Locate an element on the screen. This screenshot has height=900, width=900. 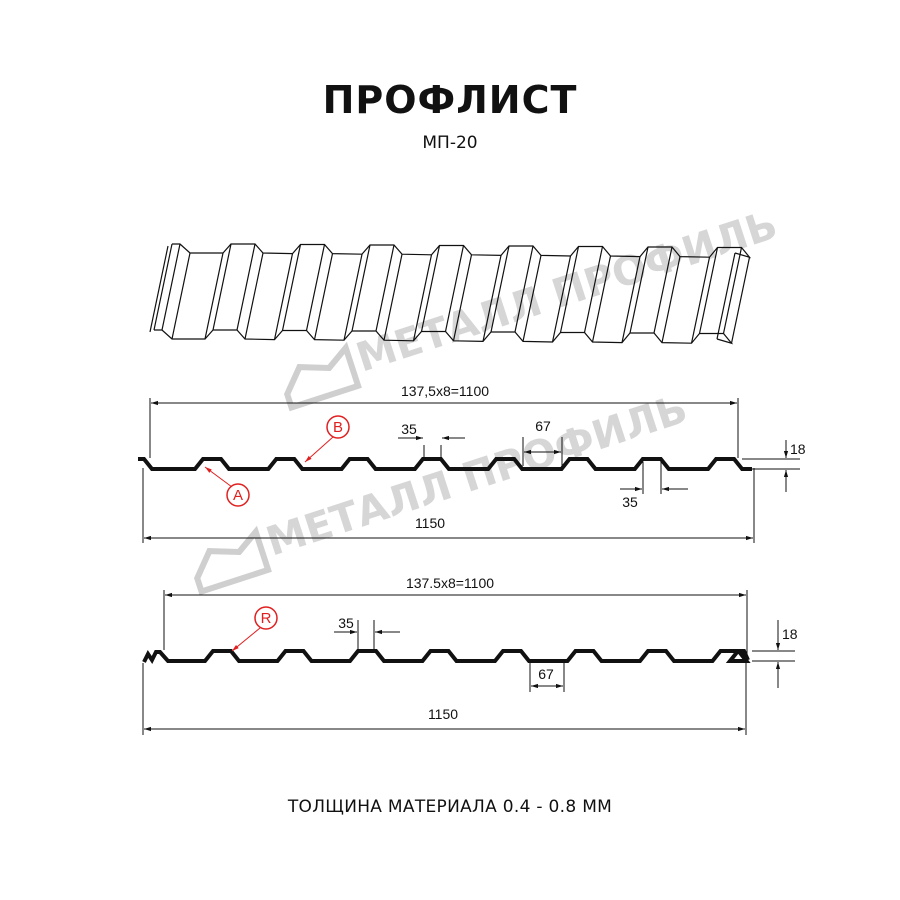
span-label: 137.5x8=1100 is located at coordinates (450, 583).